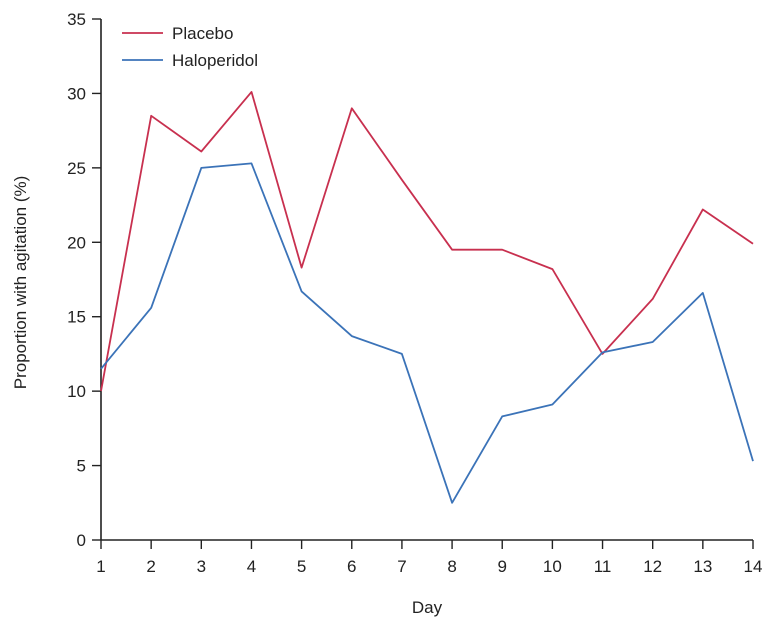  Describe the element at coordinates (351, 566) in the screenshot. I see `x-tick-label: 6` at that location.